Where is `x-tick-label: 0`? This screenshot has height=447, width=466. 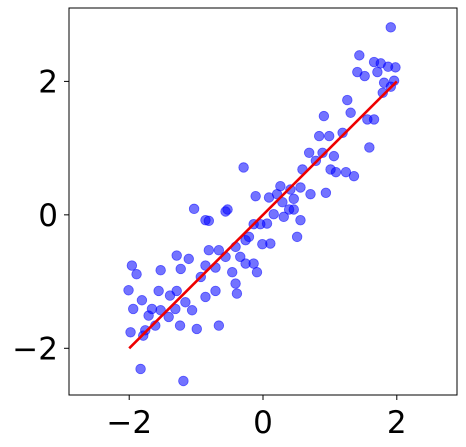
x-tick-label: 0 is located at coordinates (263, 423).